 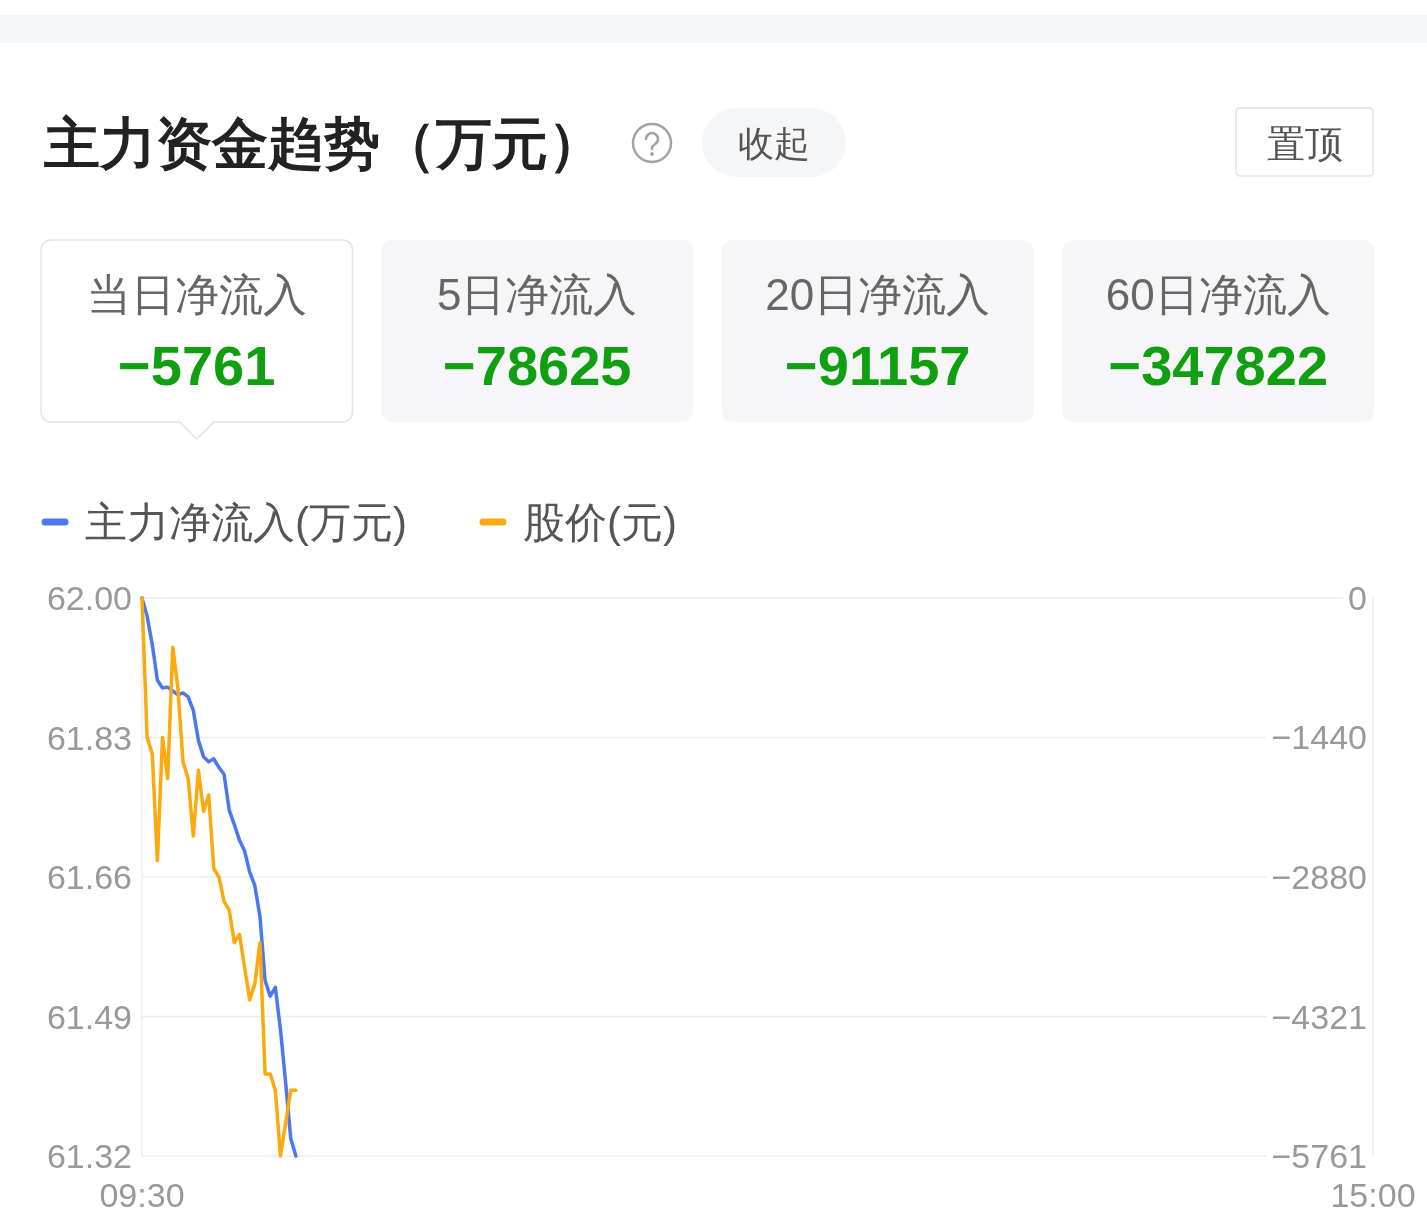 What do you see at coordinates (1357, 598) in the screenshot?
I see `y2-tick-label: 0` at bounding box center [1357, 598].